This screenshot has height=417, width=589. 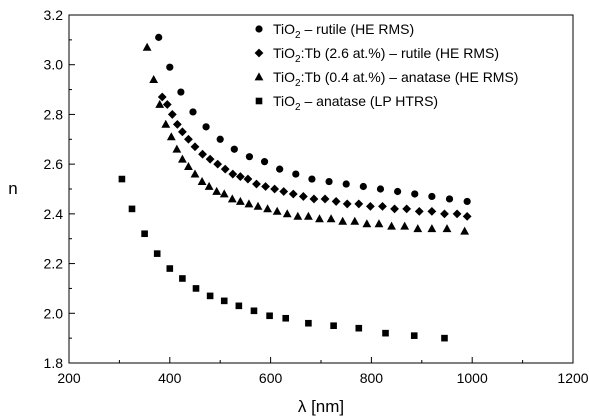 I want to click on y-tick-label: 2.0, so click(x=54, y=313).